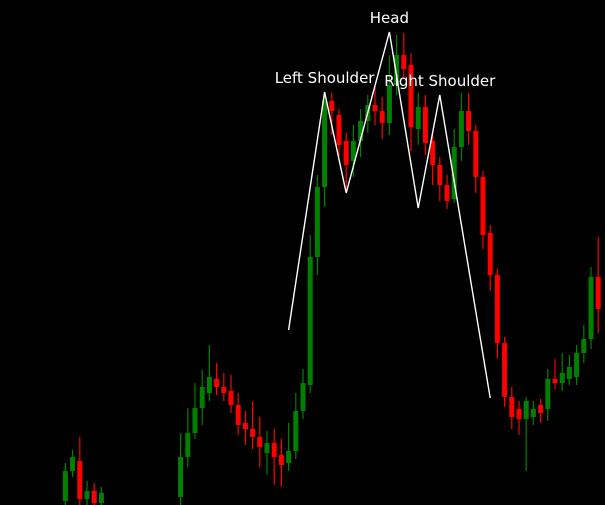 The height and width of the screenshot is (505, 605). Describe the element at coordinates (385, 49) in the screenshot. I see `annotation-layer: Left Shoulder Head Right Shoulder` at that location.